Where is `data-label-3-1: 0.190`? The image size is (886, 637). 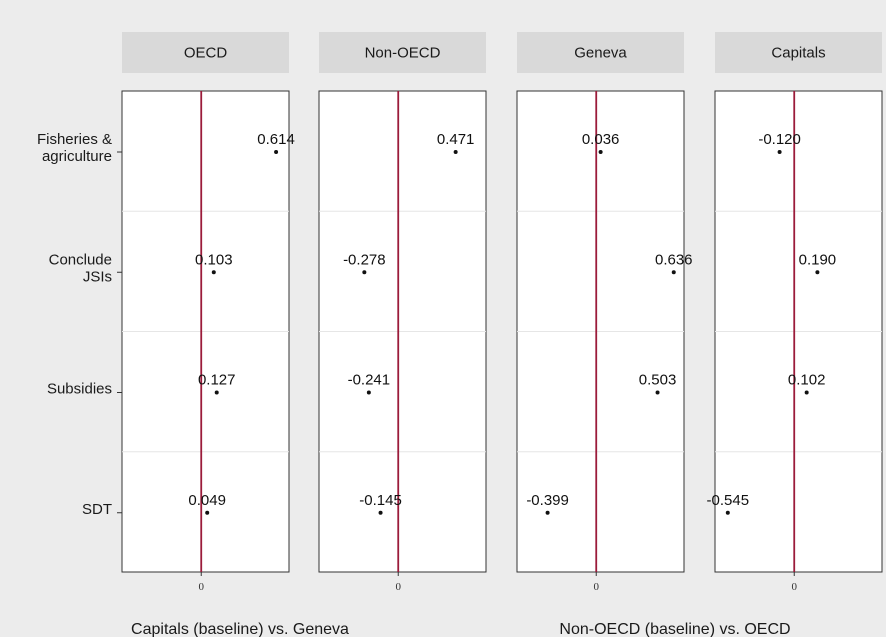 data-label-3-1: 0.190 is located at coordinates (818, 259).